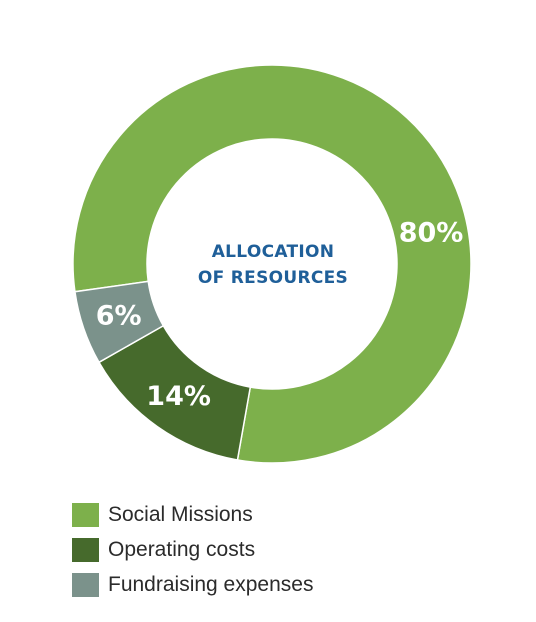 The width and height of the screenshot is (536, 622). I want to click on slice-label-operating-costs: 14%, so click(178, 396).